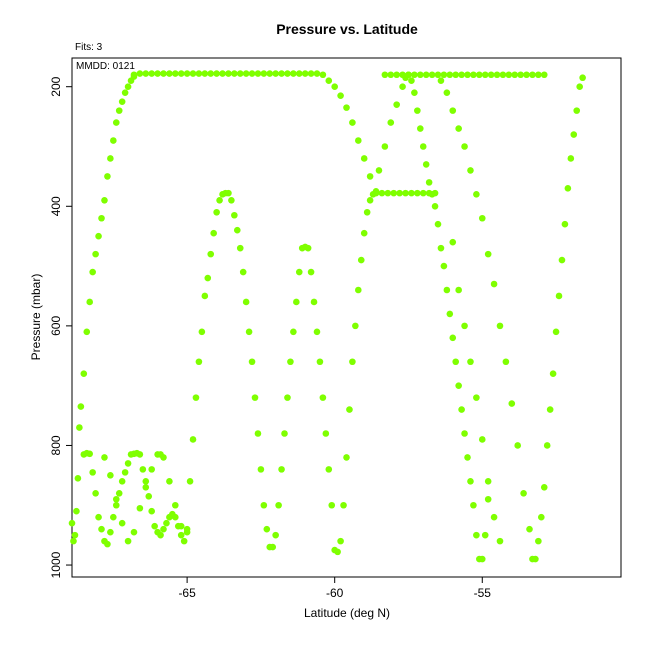 This screenshot has width=650, height=655. I want to click on x-tick-label: -60, so click(335, 593).